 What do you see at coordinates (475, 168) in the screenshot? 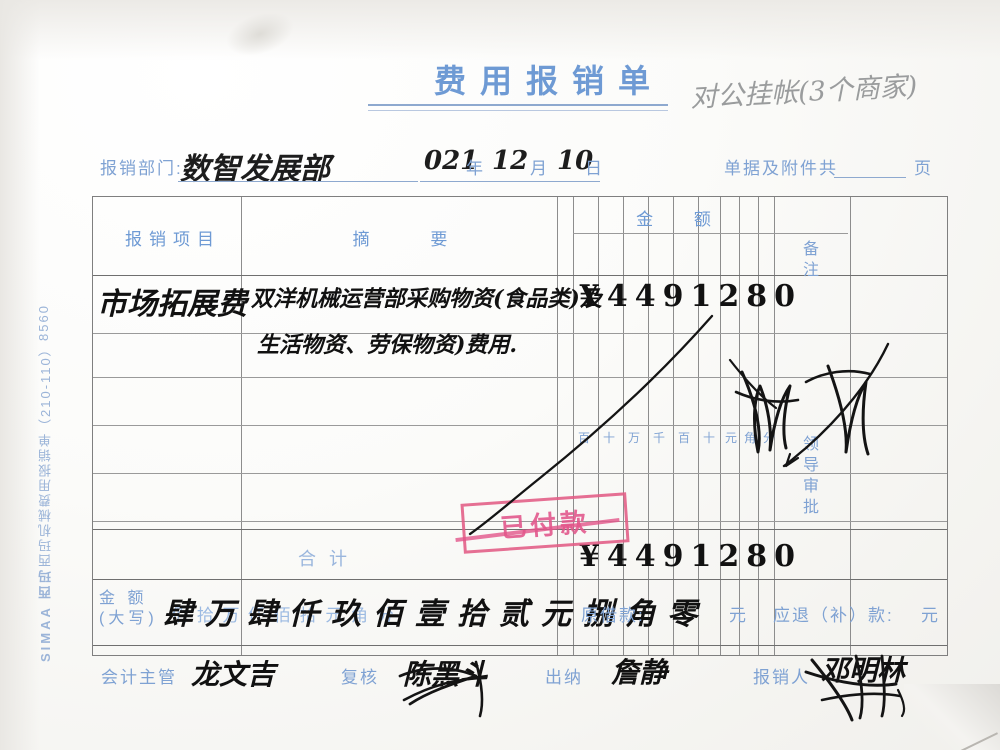
I see `date-year-unit: 年` at bounding box center [475, 168].